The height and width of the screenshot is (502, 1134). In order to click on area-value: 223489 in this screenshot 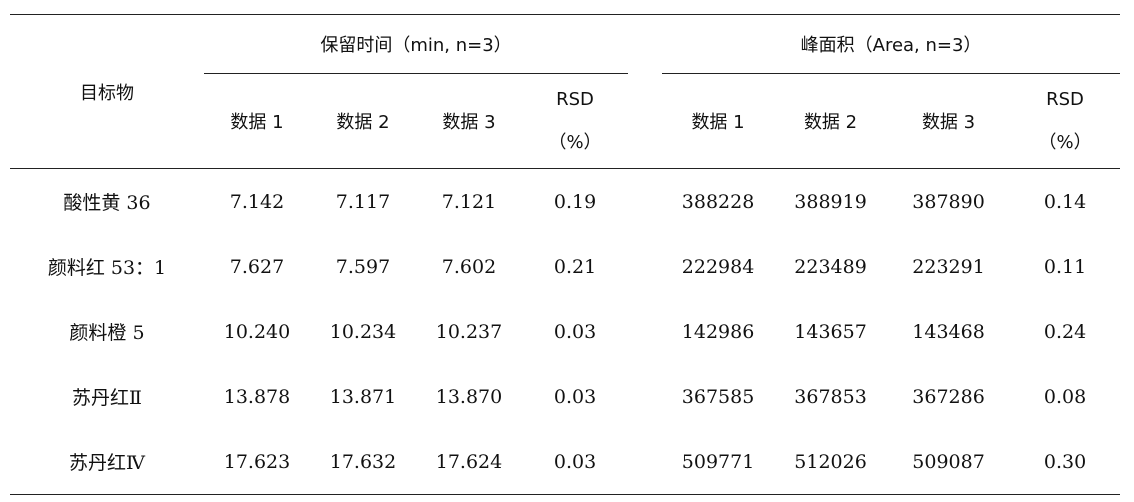, I will do `click(830, 266)`.